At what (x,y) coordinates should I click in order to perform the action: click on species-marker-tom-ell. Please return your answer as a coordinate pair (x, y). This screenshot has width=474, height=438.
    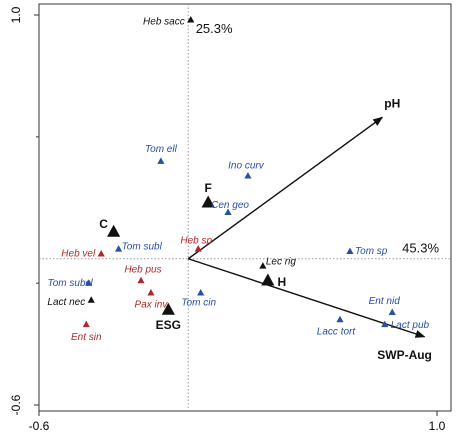
    Looking at the image, I should click on (161, 160).